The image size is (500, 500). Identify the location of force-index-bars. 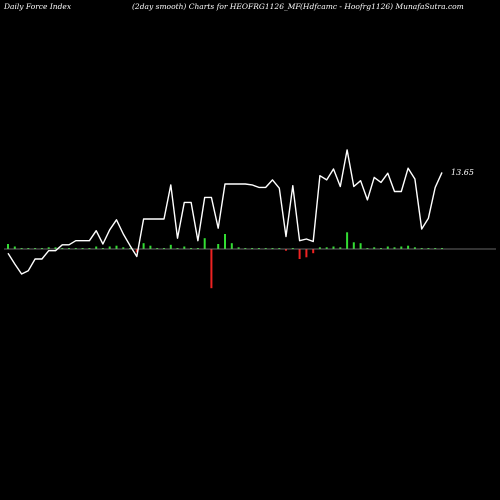
(225, 260).